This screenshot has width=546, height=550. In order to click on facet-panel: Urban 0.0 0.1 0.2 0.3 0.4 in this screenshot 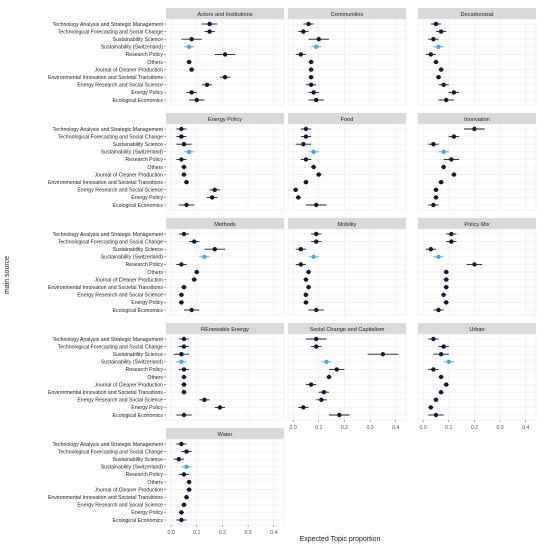, I will do `click(477, 377)`.